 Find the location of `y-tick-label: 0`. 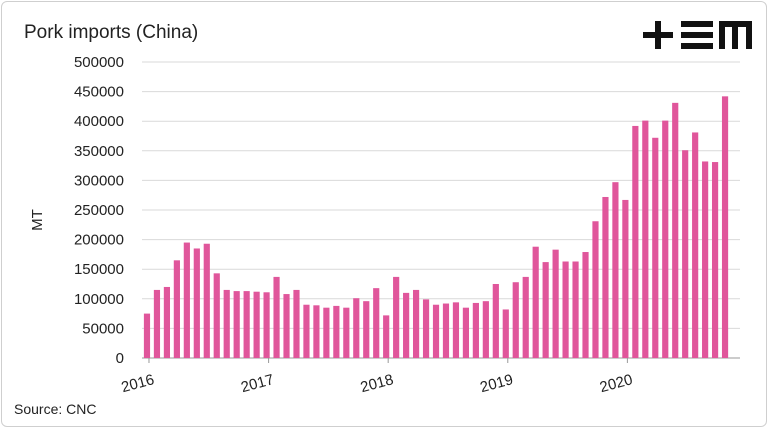

y-tick-label: 0 is located at coordinates (120, 358).